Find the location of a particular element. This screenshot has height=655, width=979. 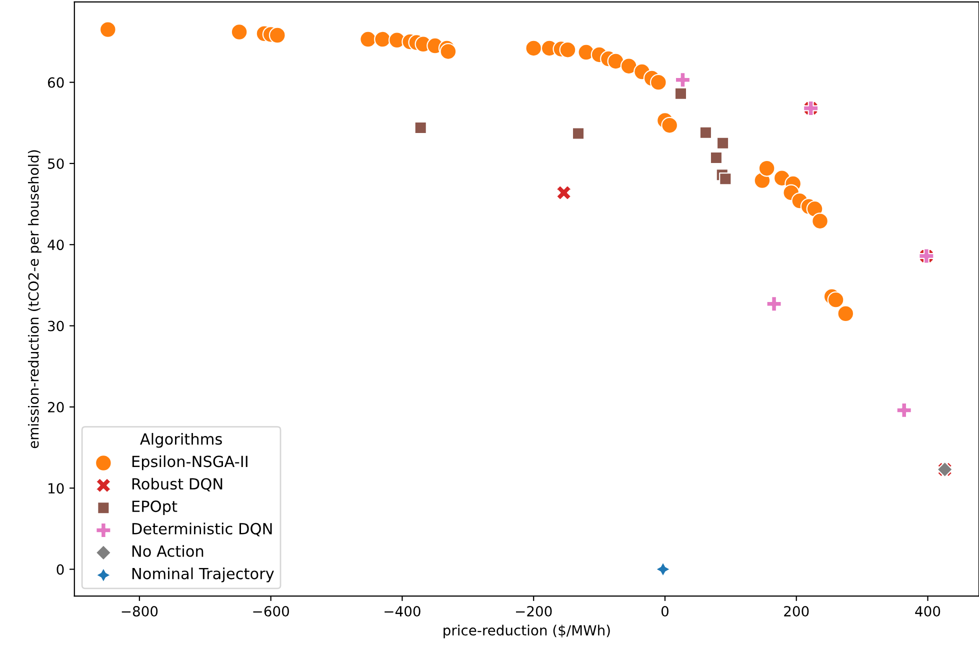

x-tick-label: −200 is located at coordinates (534, 611).